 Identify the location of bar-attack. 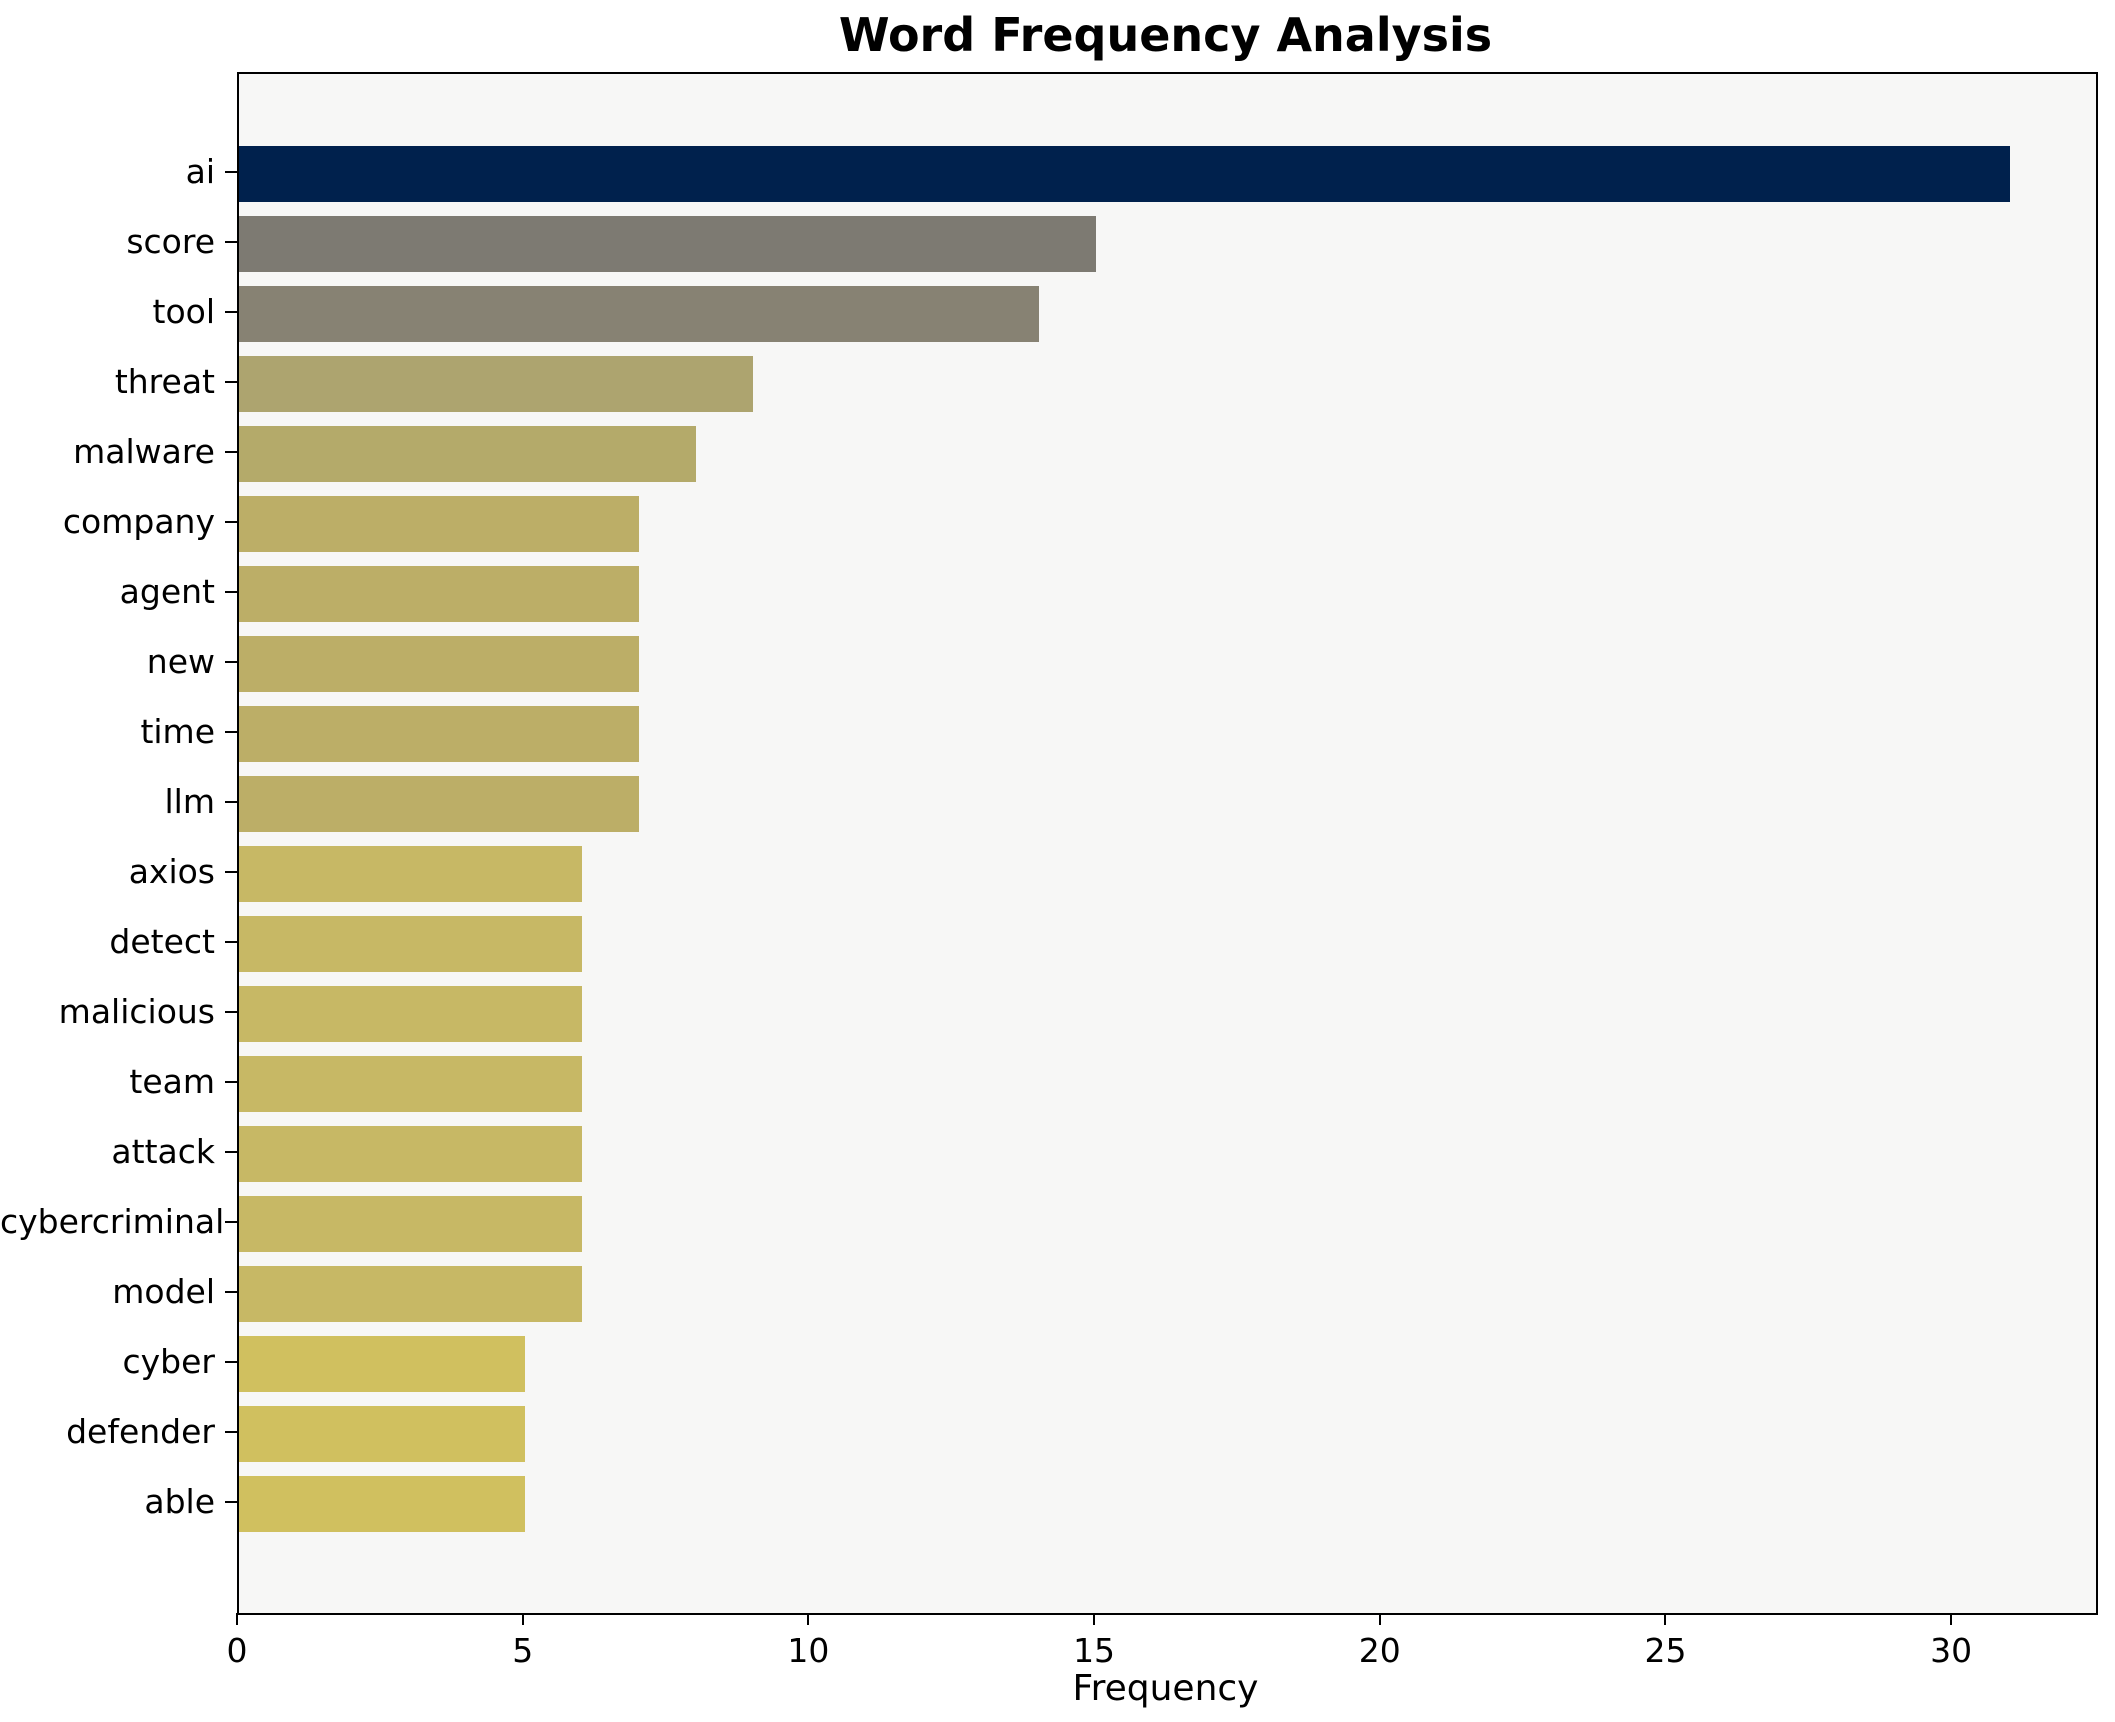
(410, 1154).